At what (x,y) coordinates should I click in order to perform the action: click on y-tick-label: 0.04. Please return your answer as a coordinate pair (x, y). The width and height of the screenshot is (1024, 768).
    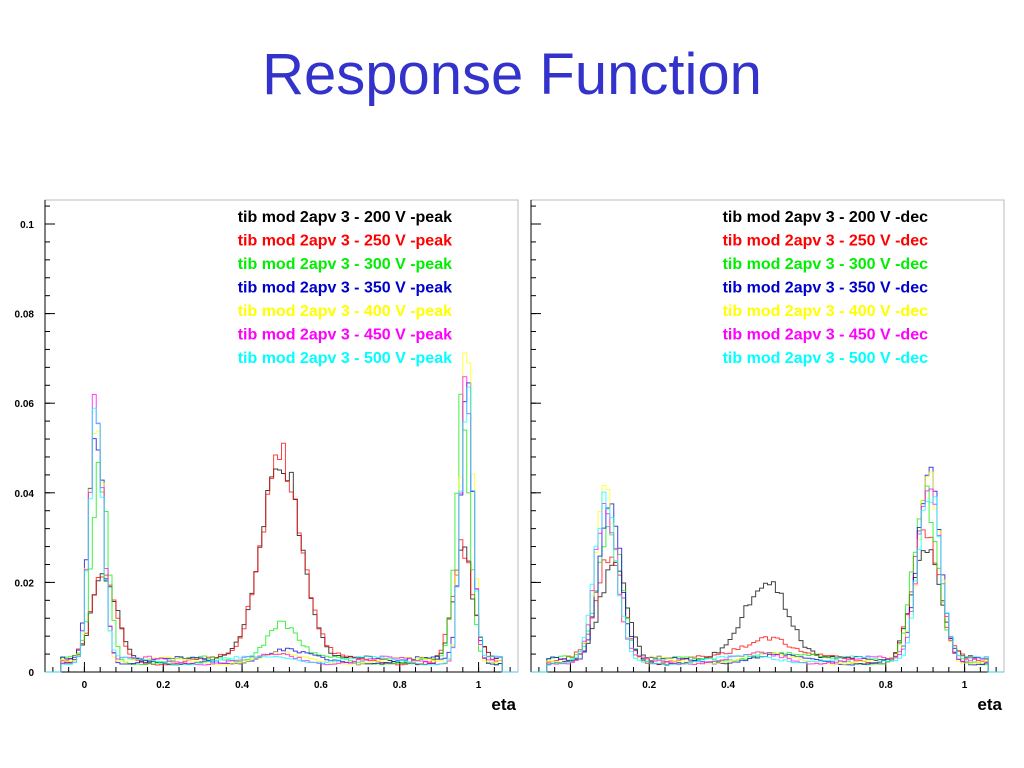
    Looking at the image, I should click on (25, 494).